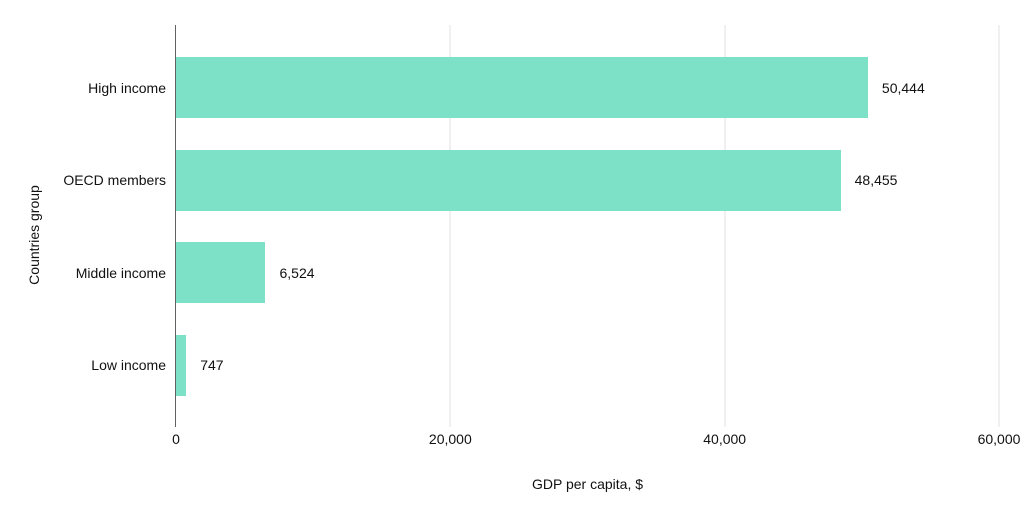 Image resolution: width=1024 pixels, height=517 pixels. I want to click on category-label: OECD members, so click(114, 180).